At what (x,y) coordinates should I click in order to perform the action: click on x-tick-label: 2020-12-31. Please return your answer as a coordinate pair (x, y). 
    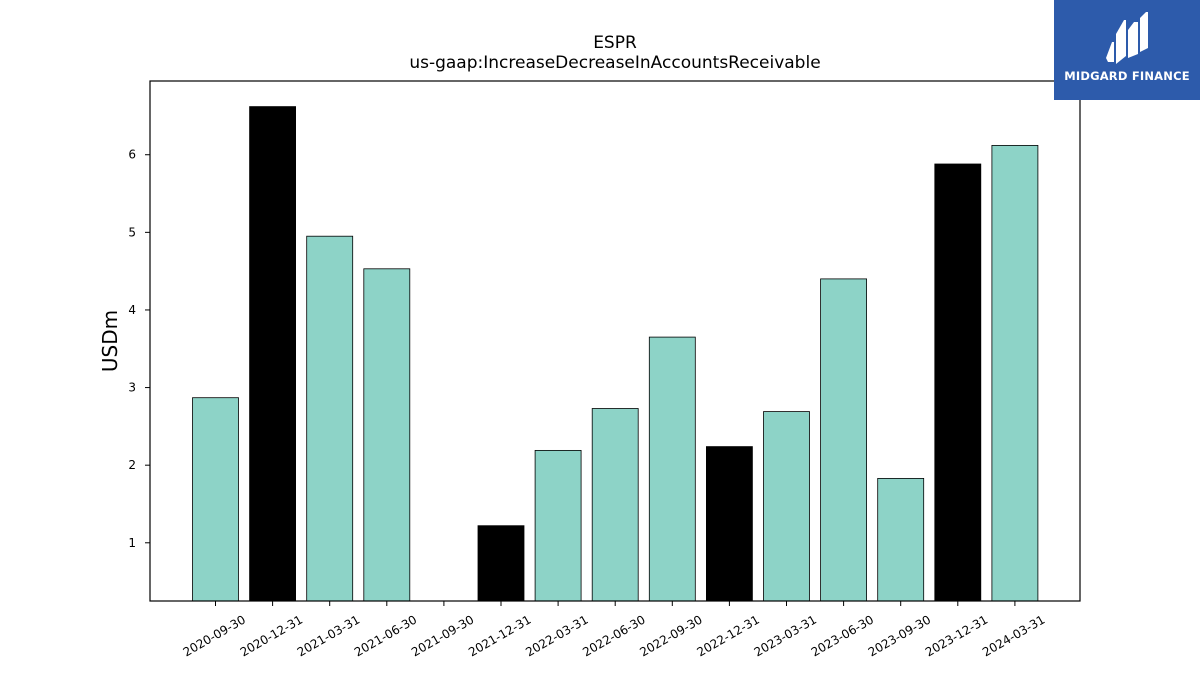
    Looking at the image, I should click on (271, 635).